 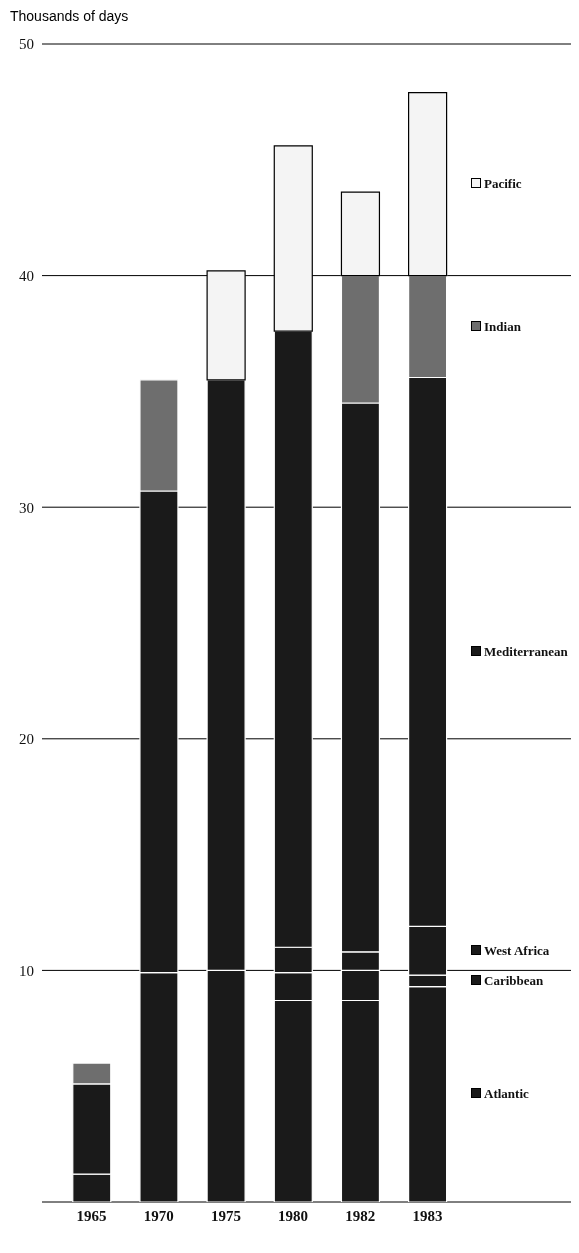 I want to click on legend-label: Atlantic, so click(x=506, y=1094).